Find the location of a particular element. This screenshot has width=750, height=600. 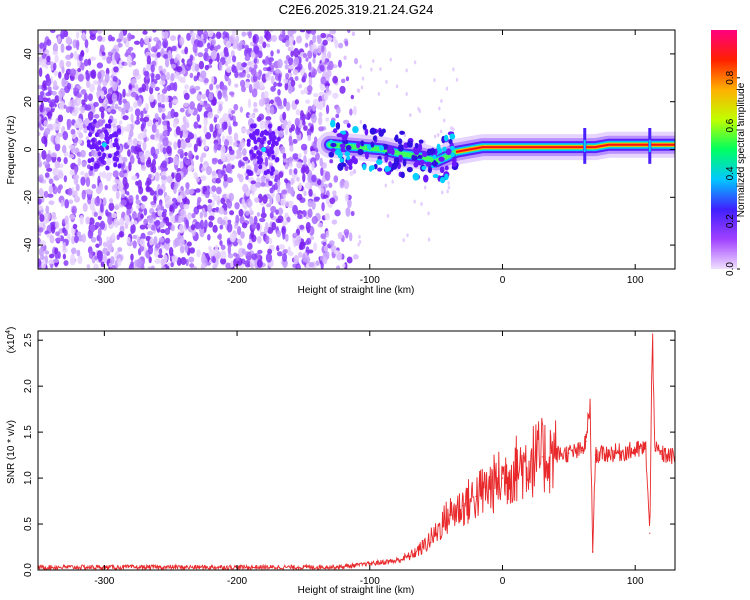

colorbar-tick-label: 0.4 is located at coordinates (730, 173).